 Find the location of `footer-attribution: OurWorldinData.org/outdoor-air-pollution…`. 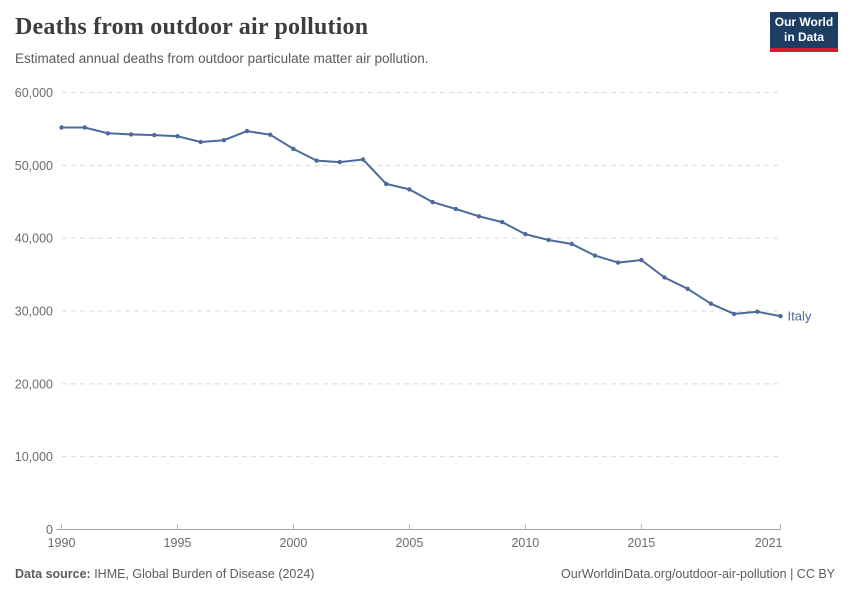

footer-attribution: OurWorldinData.org/outdoor-air-pollution… is located at coordinates (698, 574).